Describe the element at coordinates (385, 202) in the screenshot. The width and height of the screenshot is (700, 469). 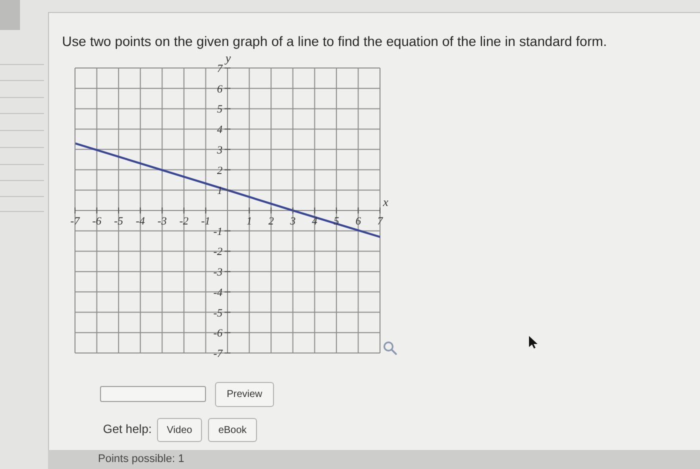
I see `x-axis-title: x` at that location.